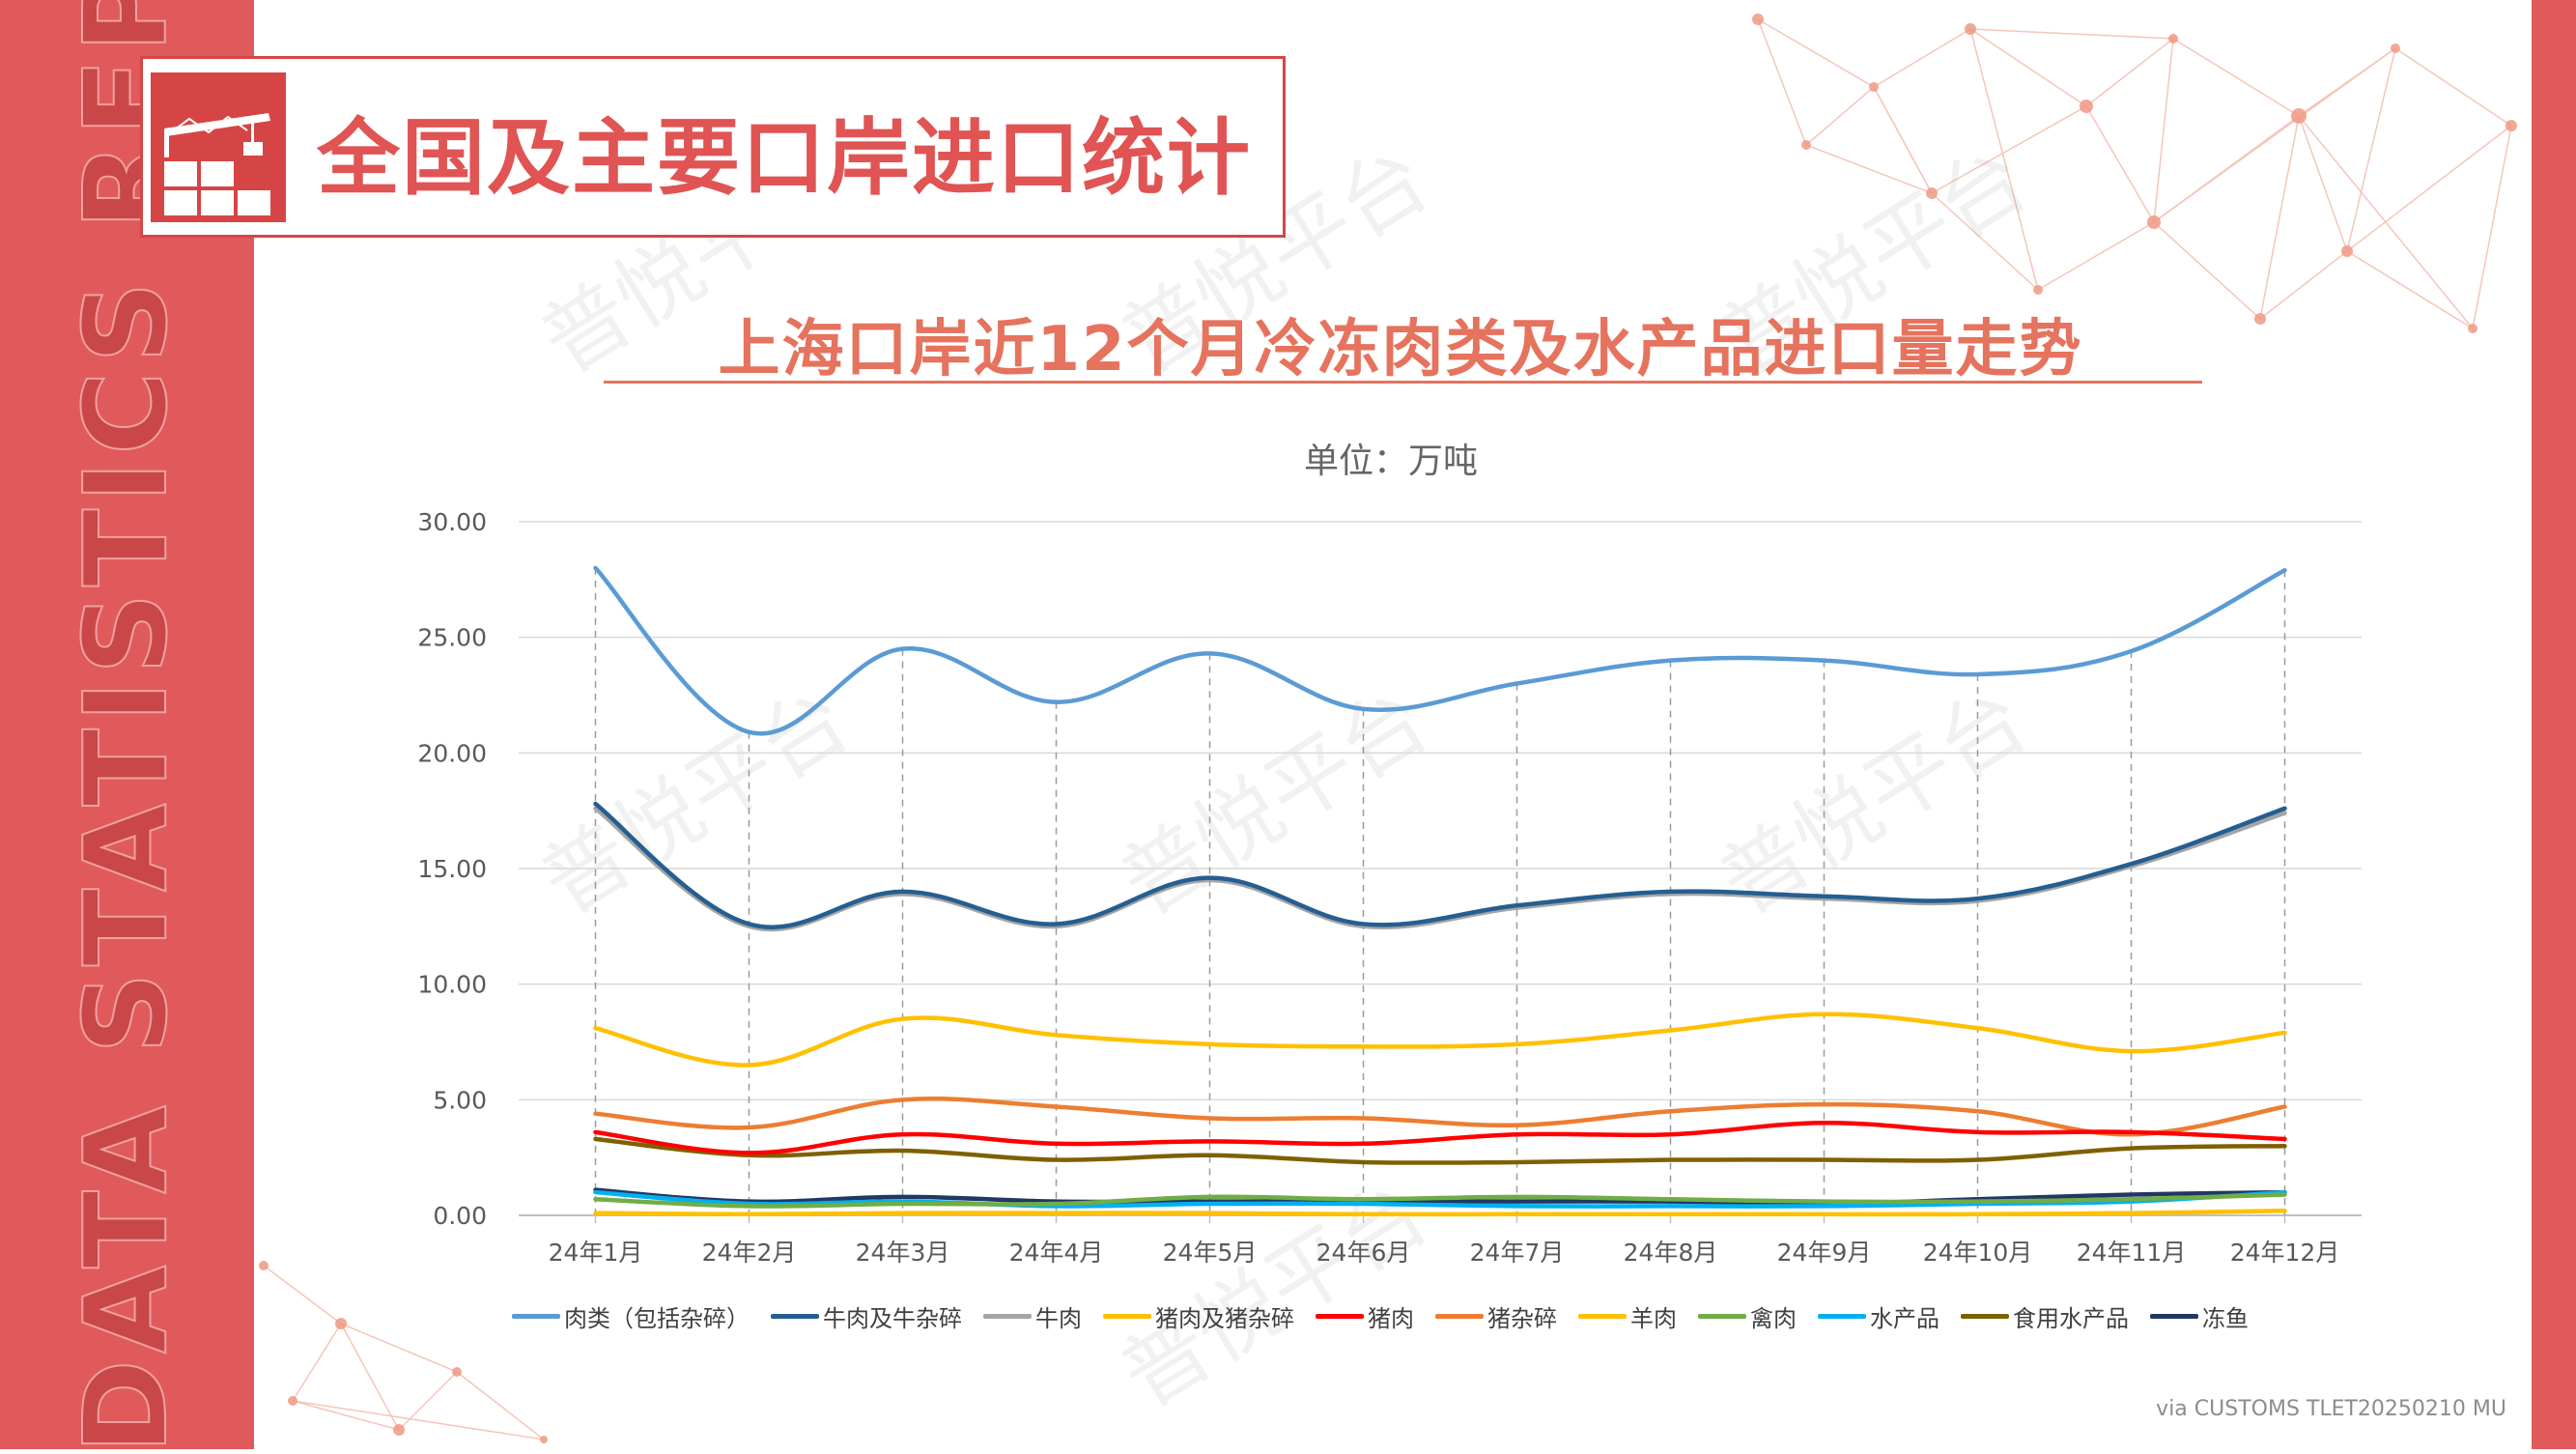 This screenshot has height=1454, width=2576. Describe the element at coordinates (1904, 1318) in the screenshot. I see `legend-label: 水产品` at that location.